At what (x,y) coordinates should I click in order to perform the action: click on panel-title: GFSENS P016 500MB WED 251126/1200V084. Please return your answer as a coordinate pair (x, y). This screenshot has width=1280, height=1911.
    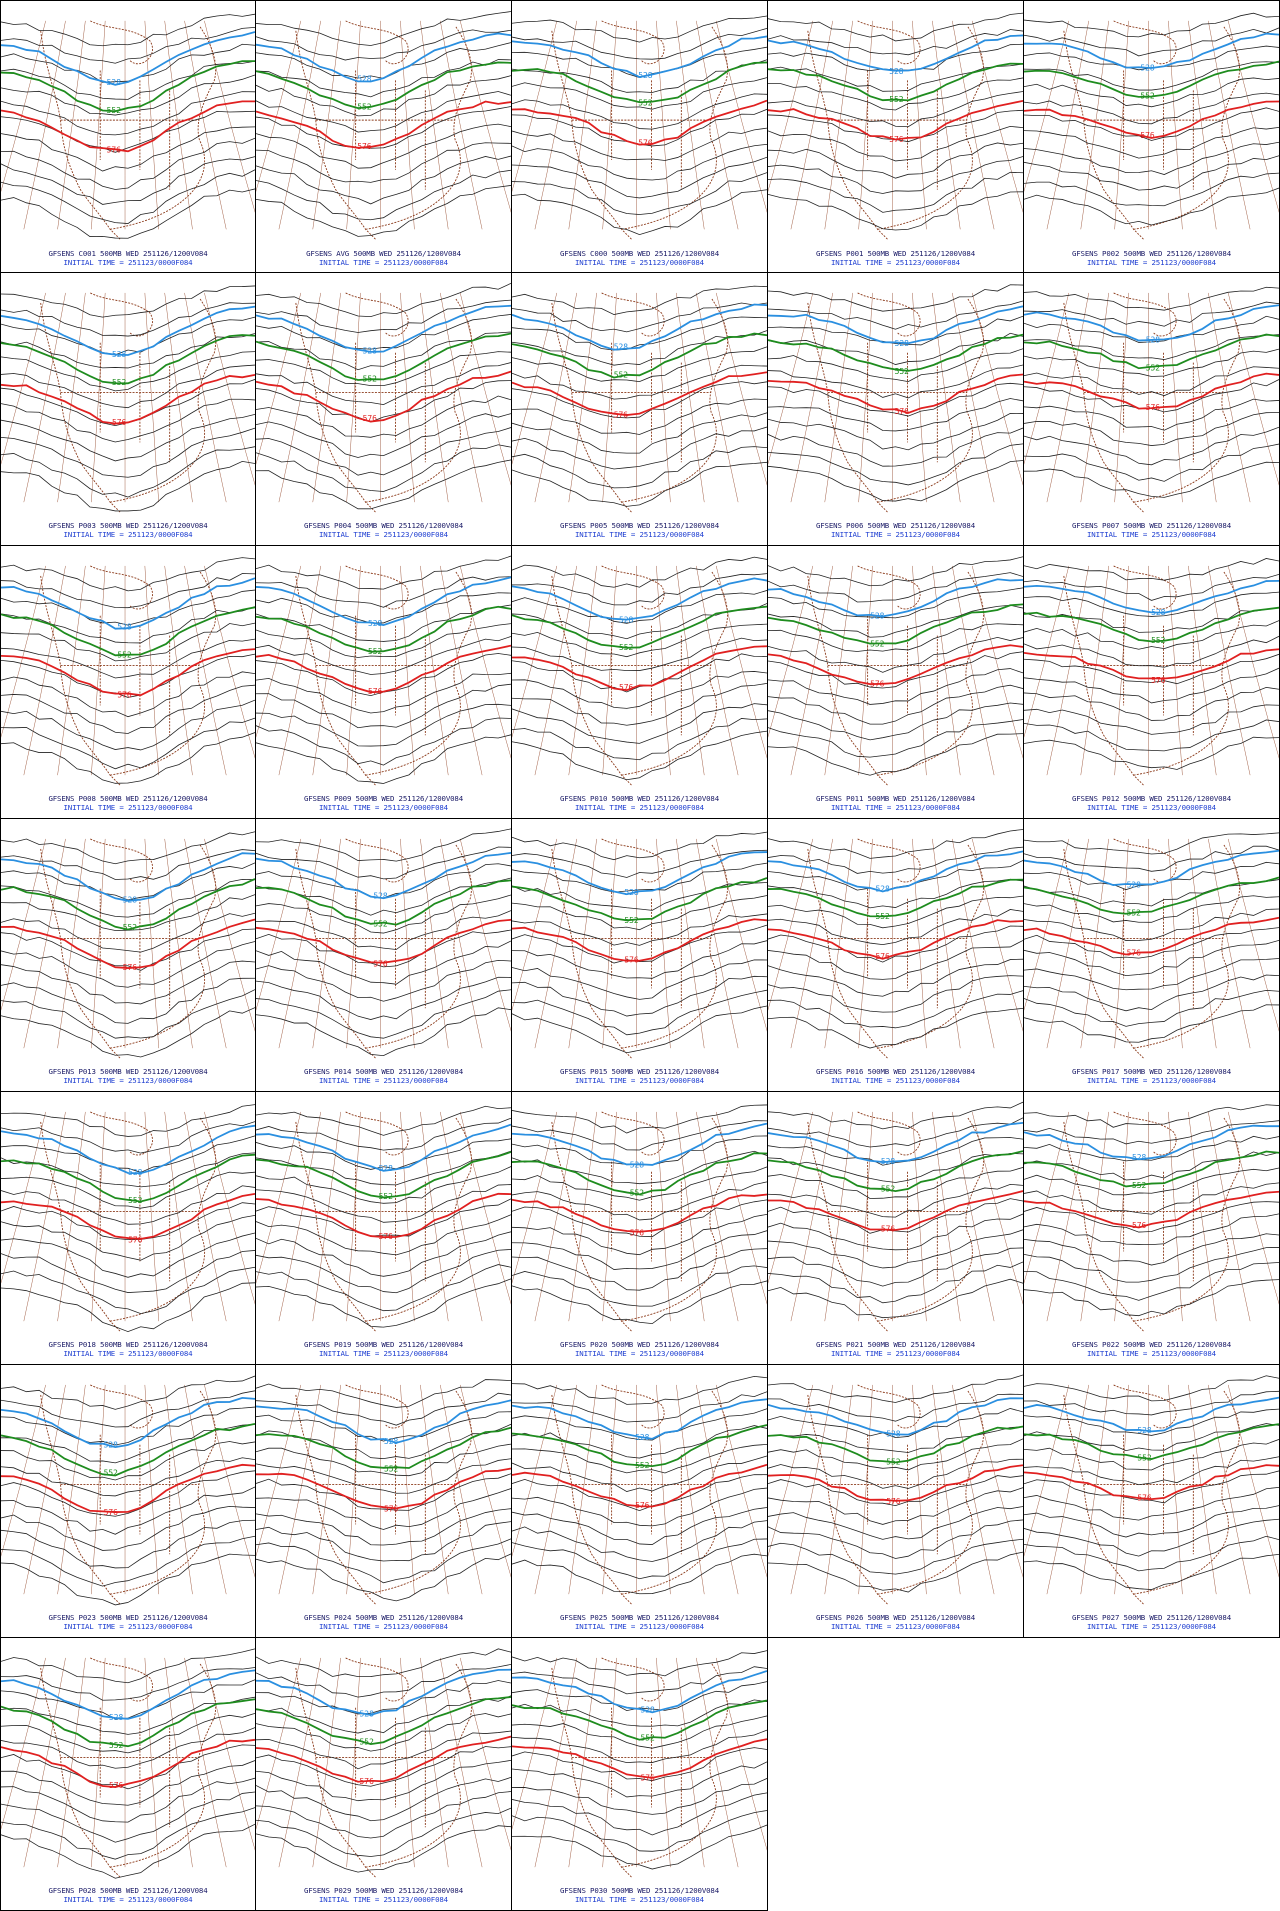
    Looking at the image, I should click on (895, 1071).